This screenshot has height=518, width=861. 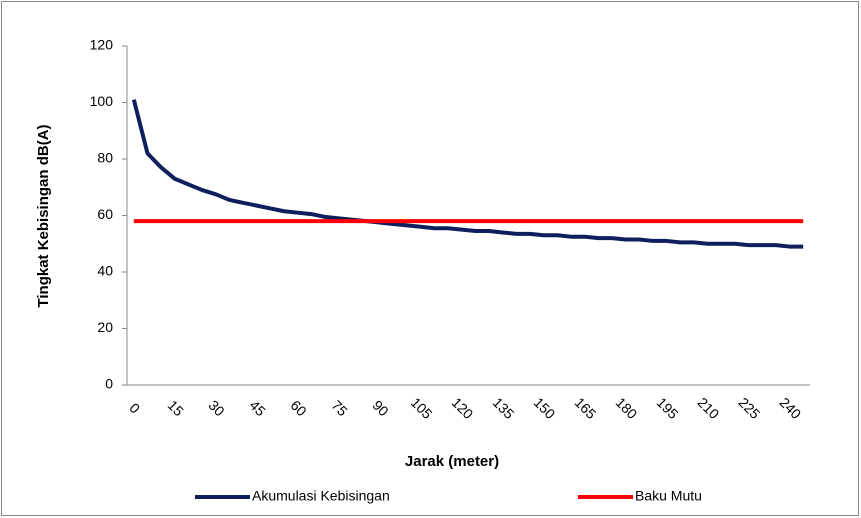 What do you see at coordinates (668, 496) in the screenshot?
I see `legend-label: Baku Mutu` at bounding box center [668, 496].